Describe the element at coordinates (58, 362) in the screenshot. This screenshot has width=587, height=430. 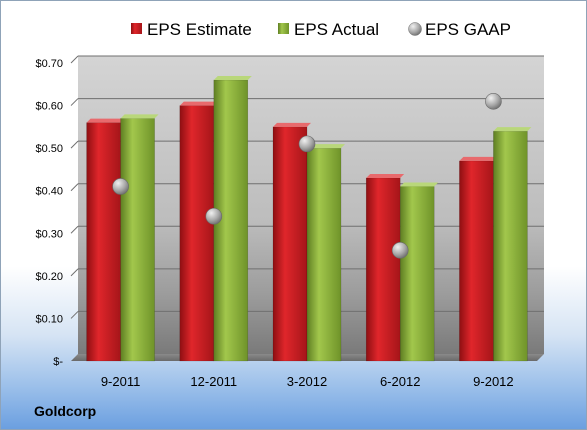
I see `y-tick-label: $-` at that location.